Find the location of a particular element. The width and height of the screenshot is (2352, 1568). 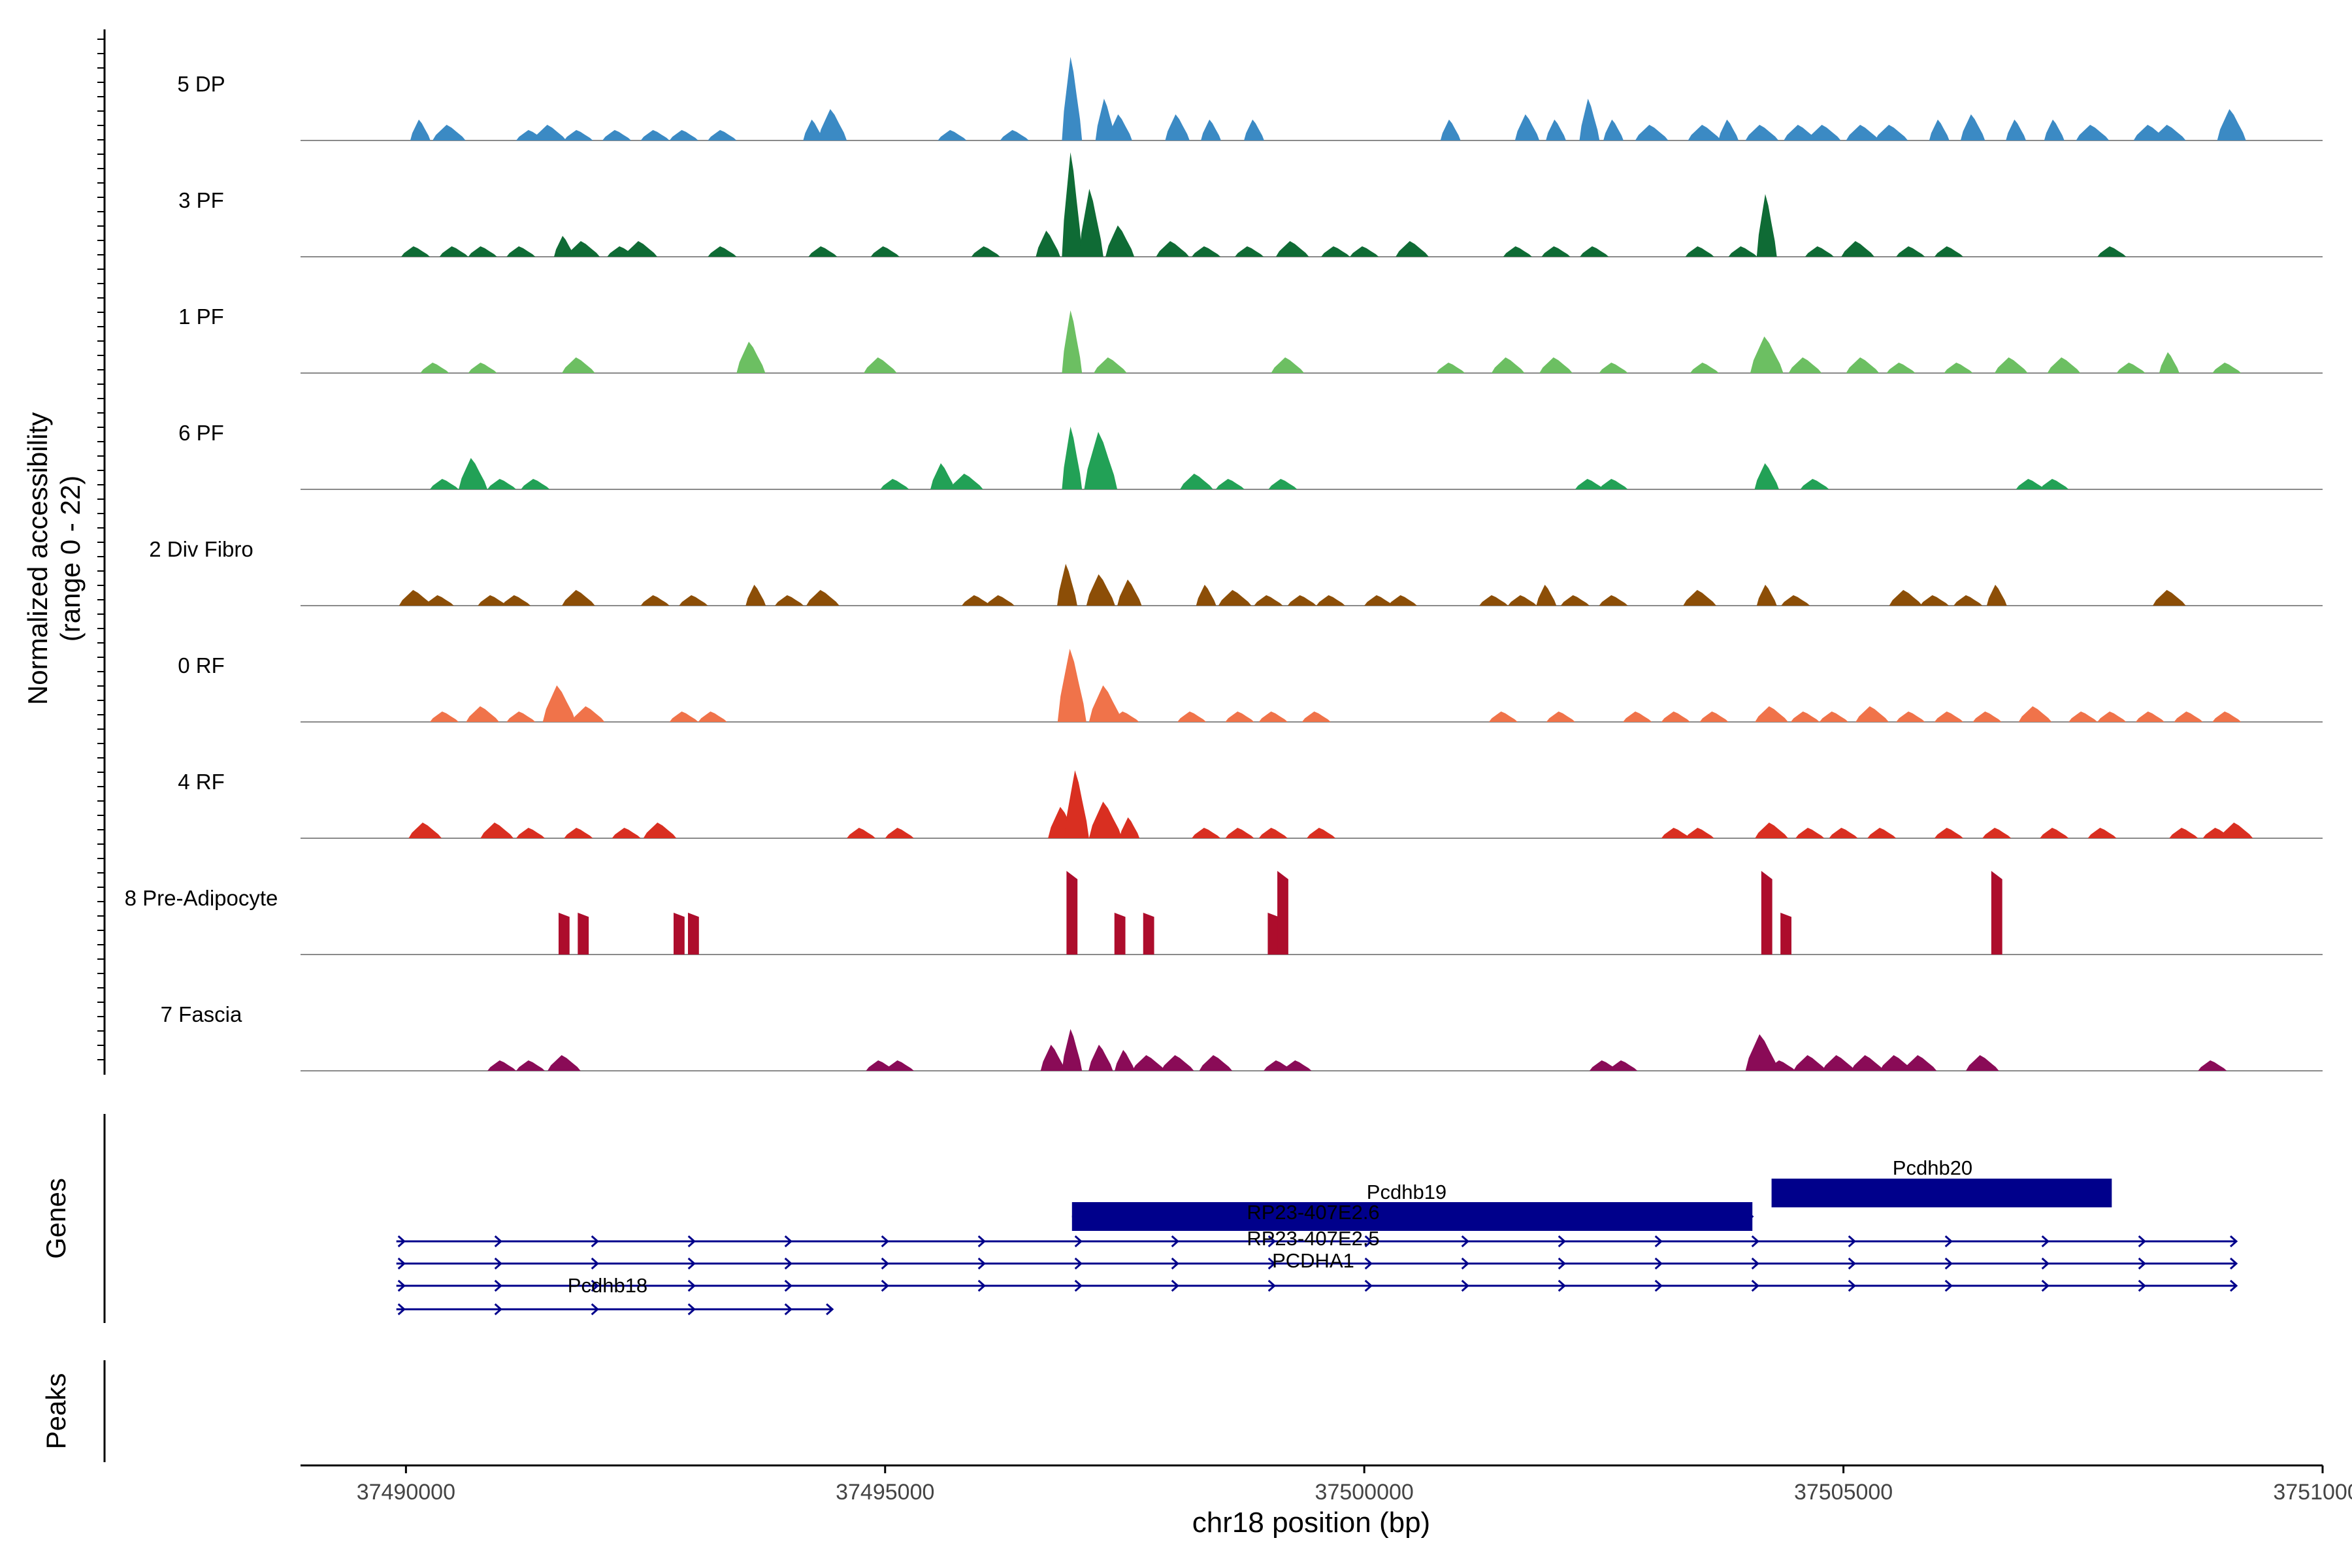

track-3-pf: 3 PF is located at coordinates (1250, 204).